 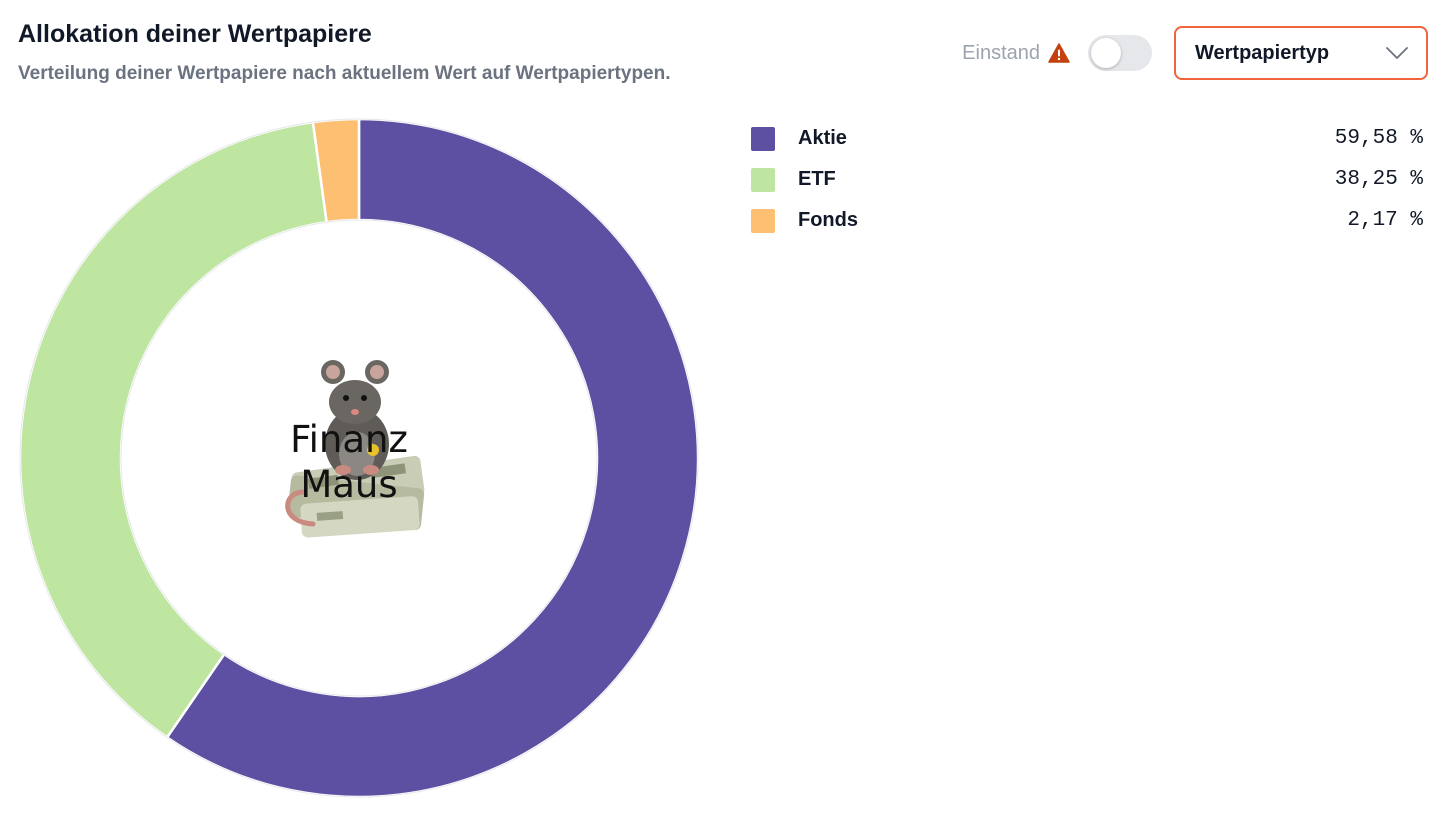 I want to click on finanzmaus-logo: Finanz Maus, so click(x=358, y=452).